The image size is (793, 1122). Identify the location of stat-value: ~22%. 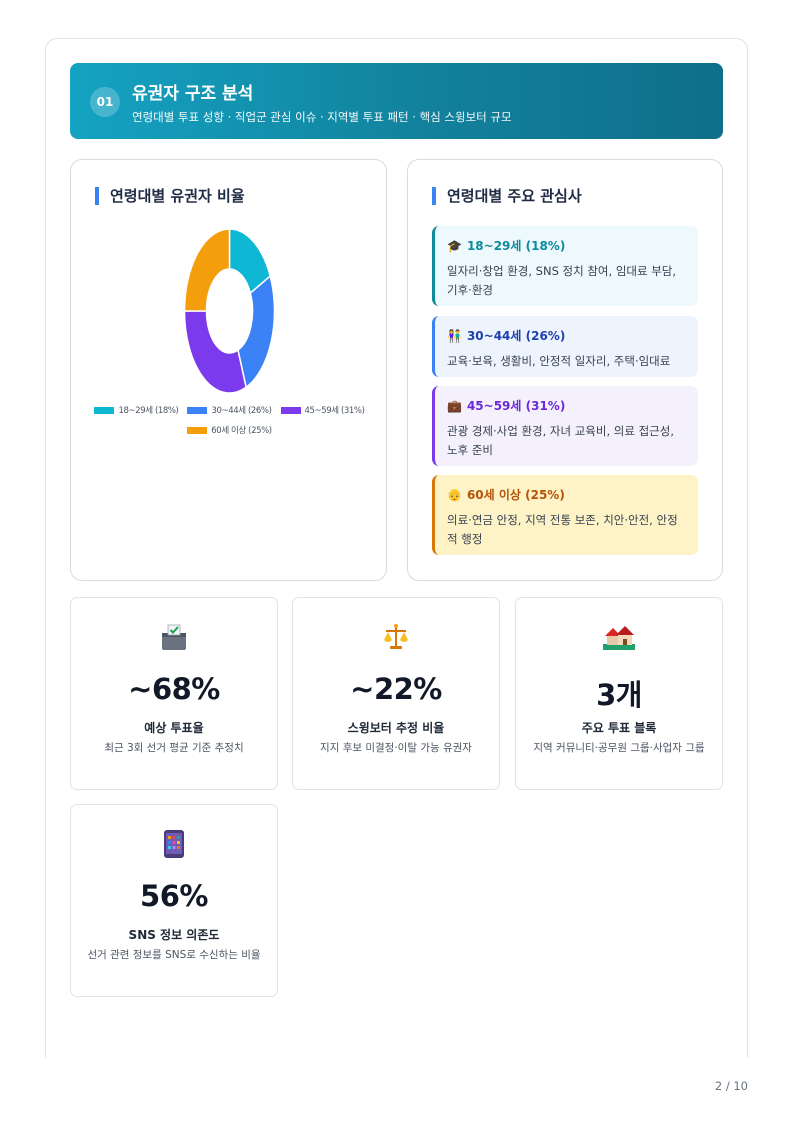
(396, 689).